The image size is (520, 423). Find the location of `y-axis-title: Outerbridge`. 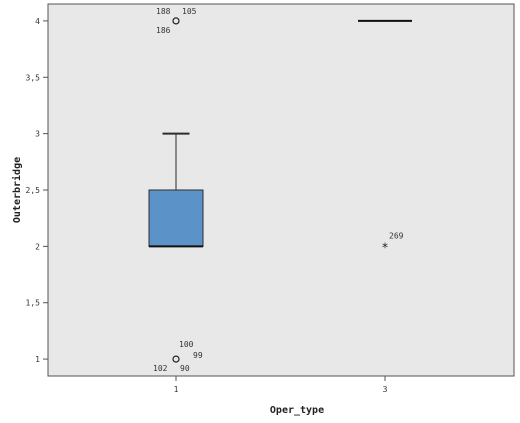

y-axis-title: Outerbridge is located at coordinates (17, 190).